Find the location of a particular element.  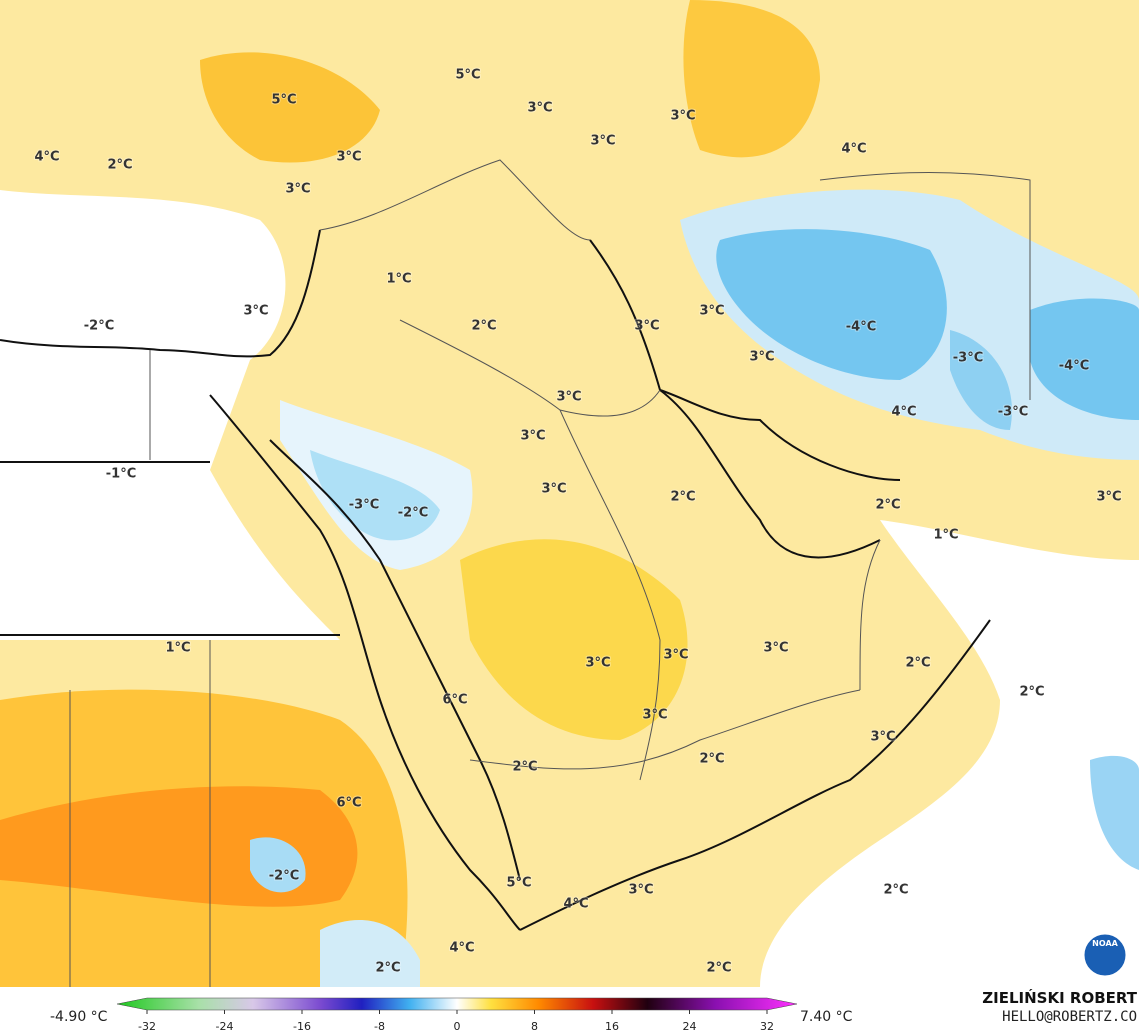

colorbar is located at coordinates (457, 1004).